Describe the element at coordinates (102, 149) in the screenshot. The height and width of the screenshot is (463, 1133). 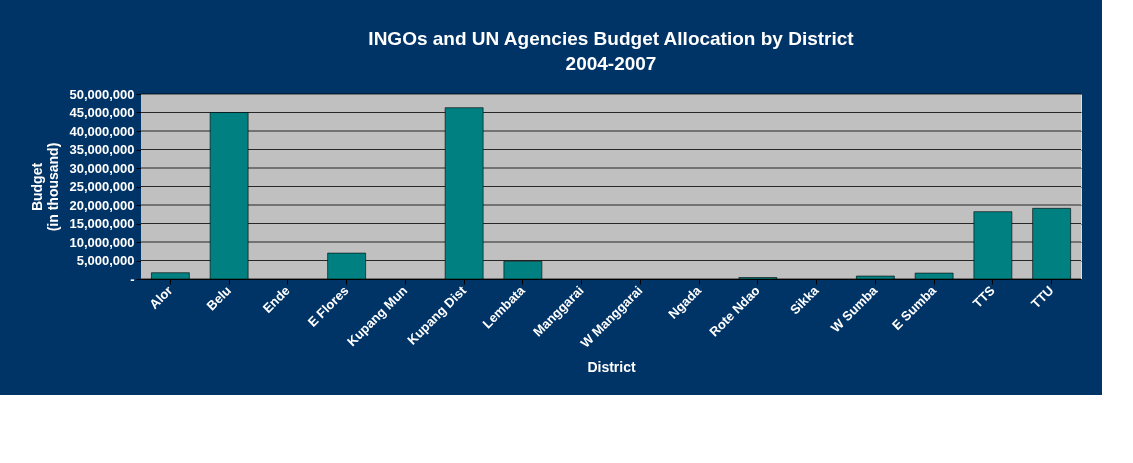
I see `y-tick-label: 35,000,000` at that location.